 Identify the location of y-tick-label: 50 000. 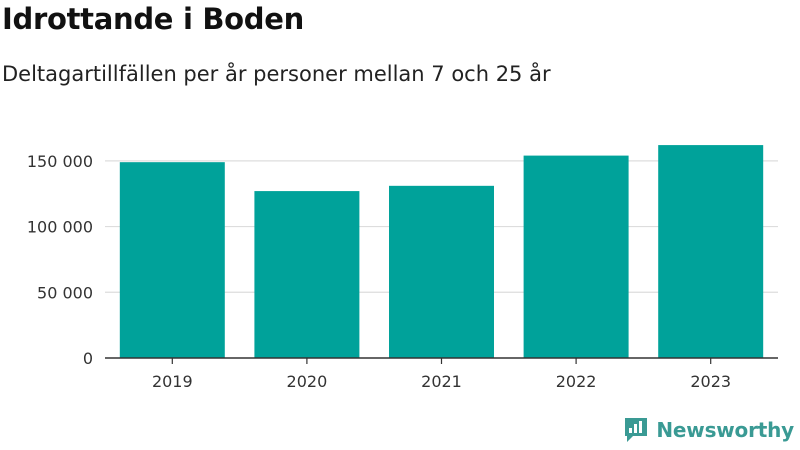
(65, 292).